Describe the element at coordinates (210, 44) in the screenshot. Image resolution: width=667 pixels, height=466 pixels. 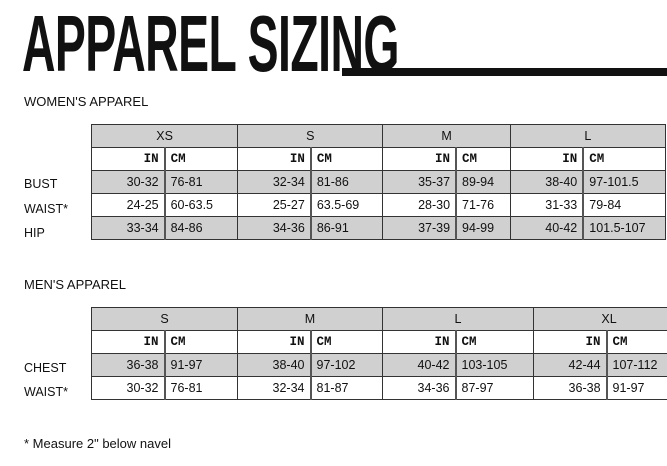
I see `page-title: APPAREL SIZING` at that location.